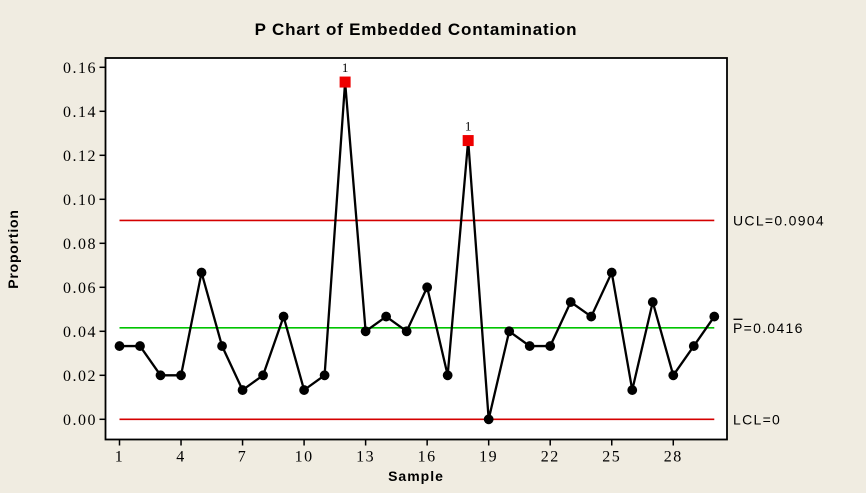  I want to click on x-tick-label: 22, so click(550, 457).